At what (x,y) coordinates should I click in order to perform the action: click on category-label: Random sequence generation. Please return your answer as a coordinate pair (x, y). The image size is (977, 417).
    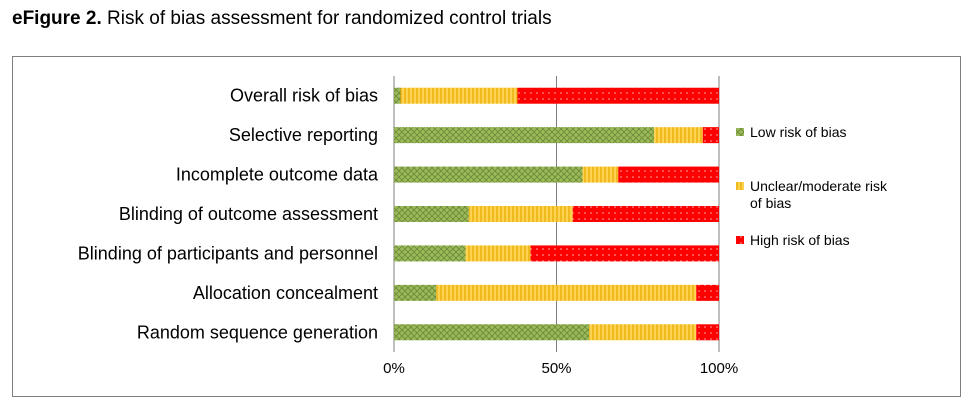
    Looking at the image, I should click on (257, 332).